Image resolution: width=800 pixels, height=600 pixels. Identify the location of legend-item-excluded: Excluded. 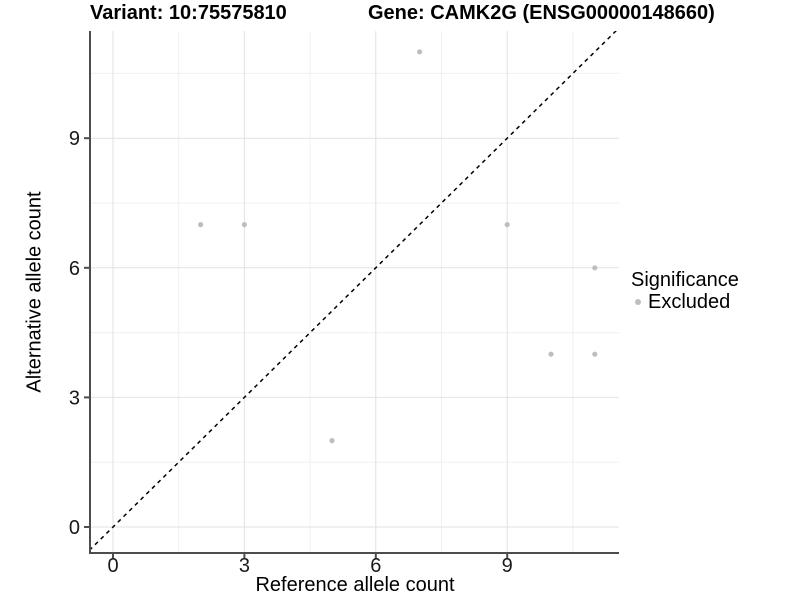
(685, 302).